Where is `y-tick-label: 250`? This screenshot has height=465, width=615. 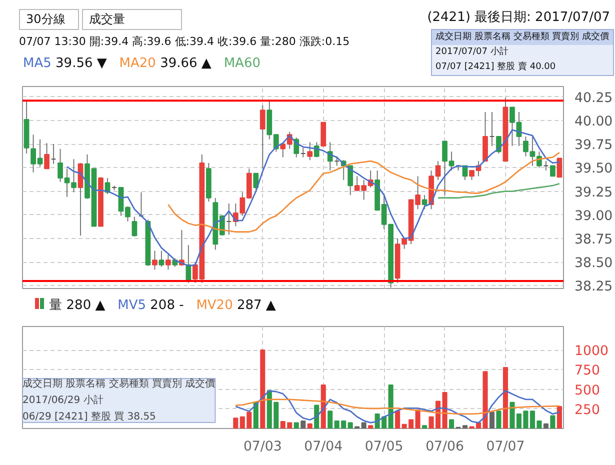
y-tick-label: 250 is located at coordinates (587, 410).